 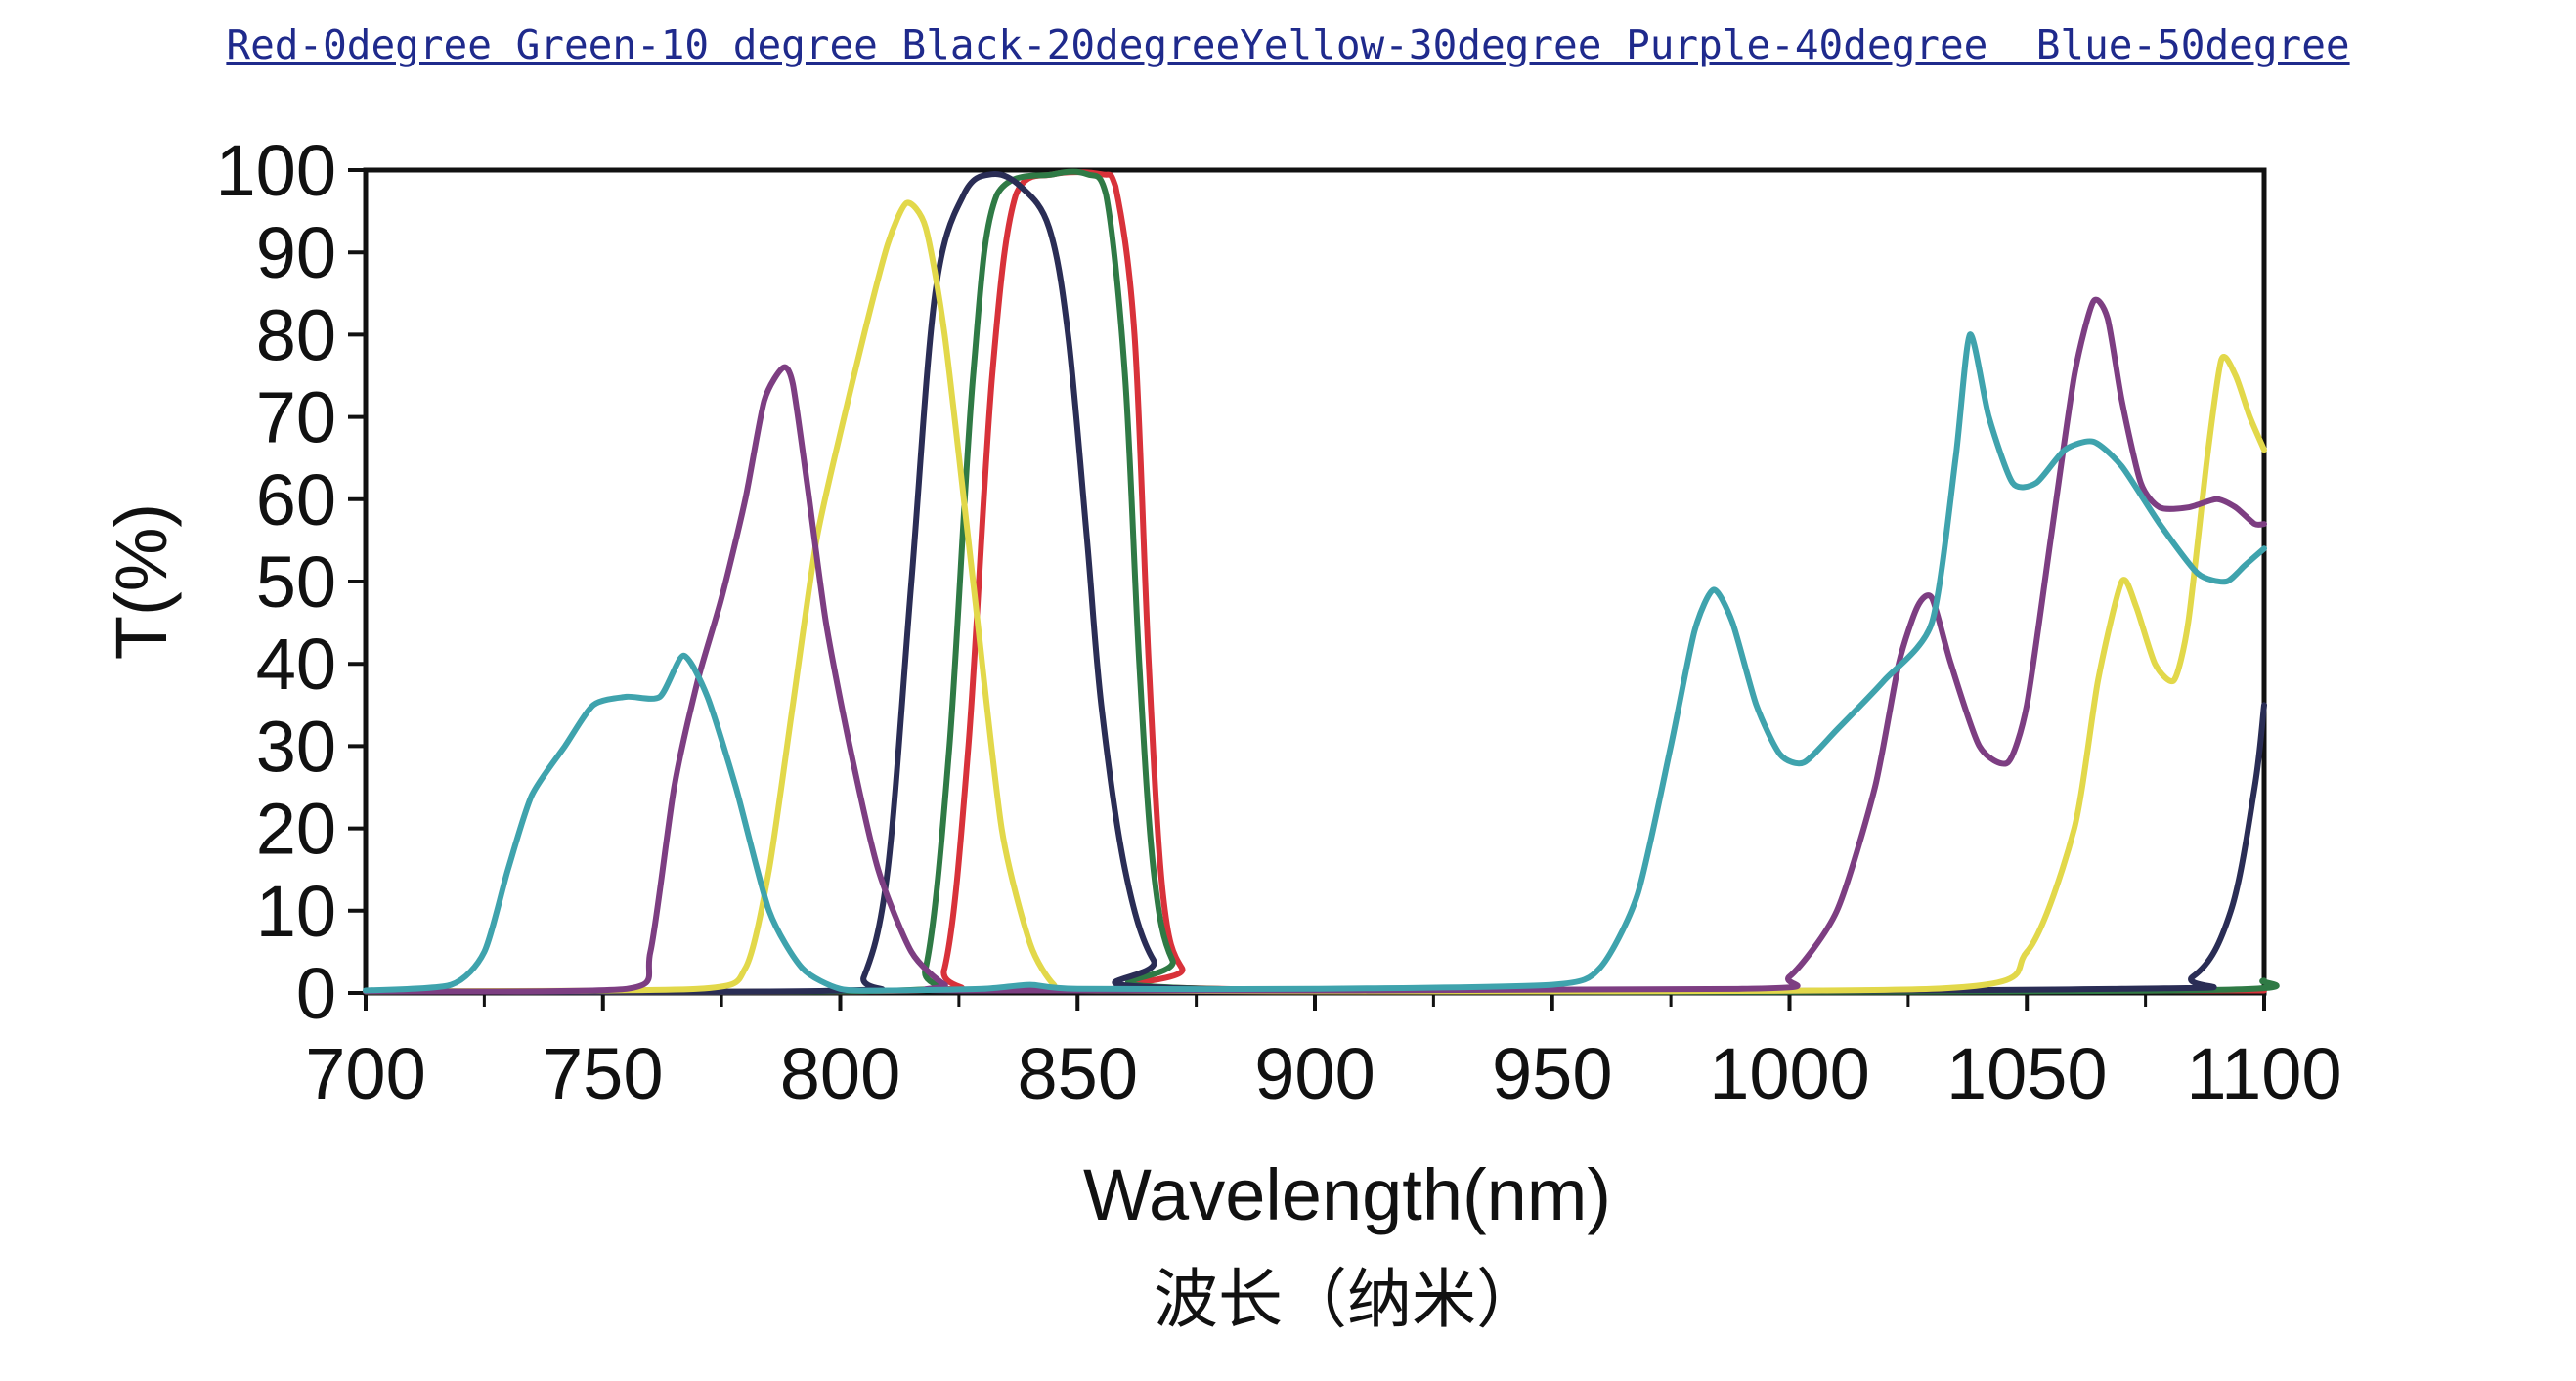 What do you see at coordinates (1348, 1299) in the screenshot?
I see `x-axis-sublabel: 波长（纳米）` at bounding box center [1348, 1299].